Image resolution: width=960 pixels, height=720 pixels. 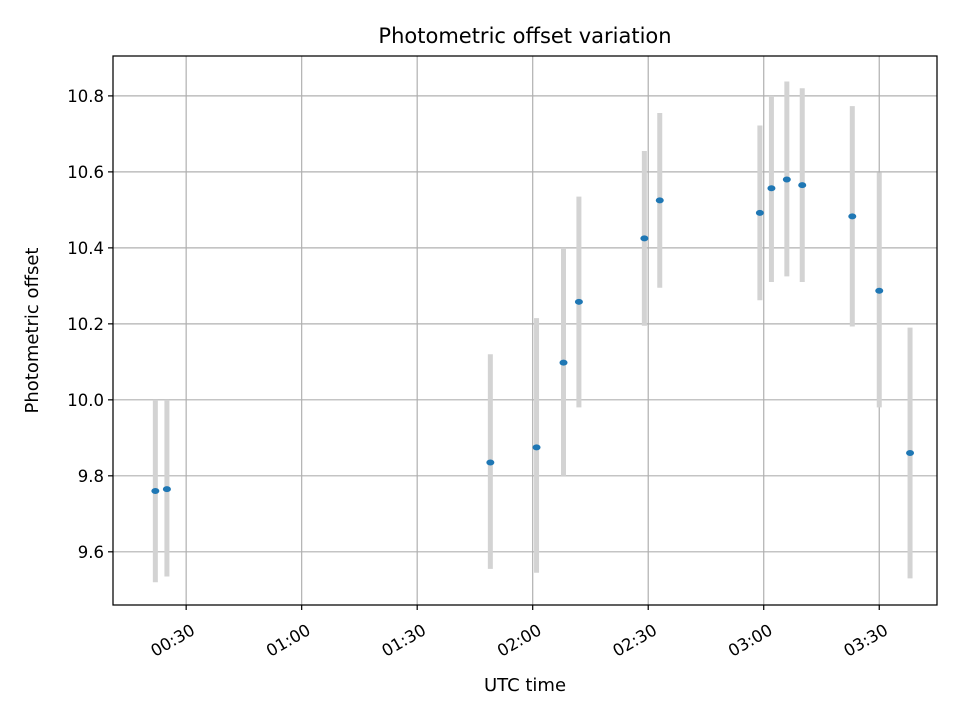 What do you see at coordinates (525, 685) in the screenshot?
I see `x-axis-label: UTC time` at bounding box center [525, 685].